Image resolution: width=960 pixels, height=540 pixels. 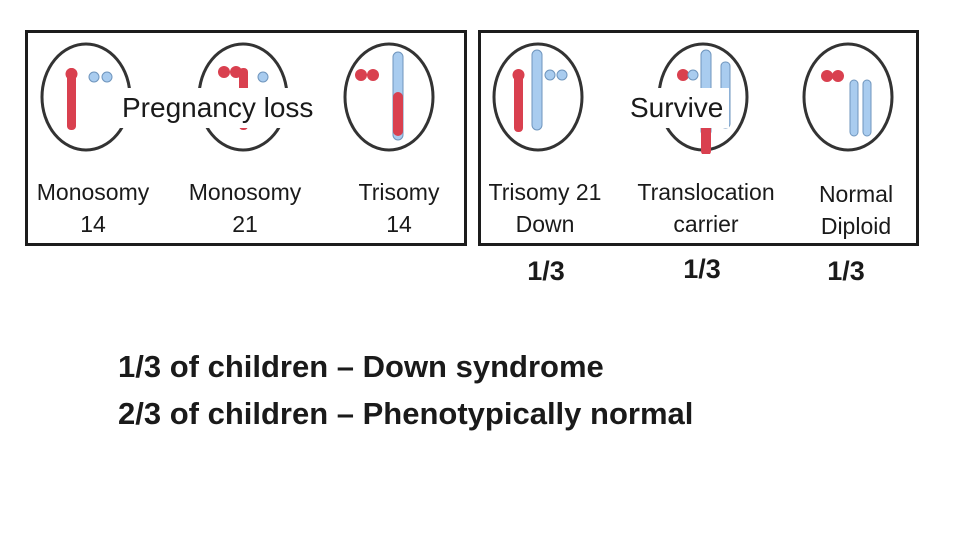 What do you see at coordinates (706, 208) in the screenshot?
I see `label-translocation-carrier: Translocation carrier` at bounding box center [706, 208].